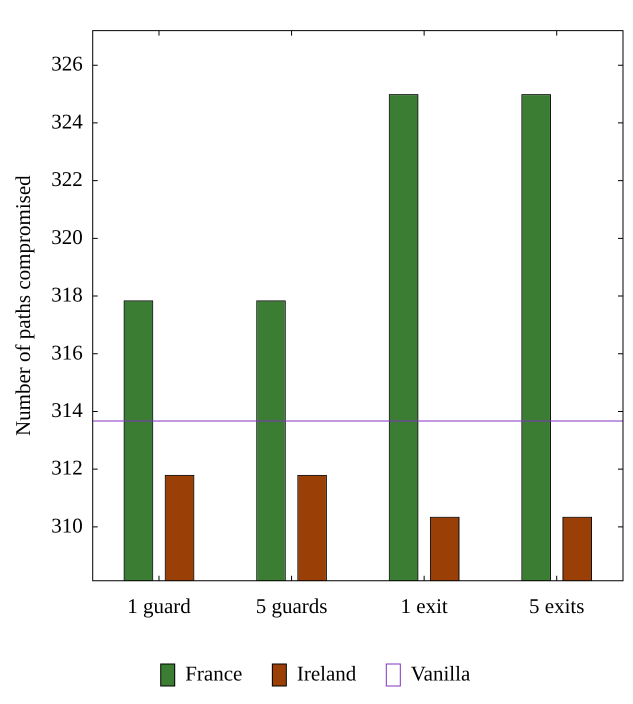 The height and width of the screenshot is (704, 633). Describe the element at coordinates (67, 236) in the screenshot. I see `y-tick-label: 320` at that location.